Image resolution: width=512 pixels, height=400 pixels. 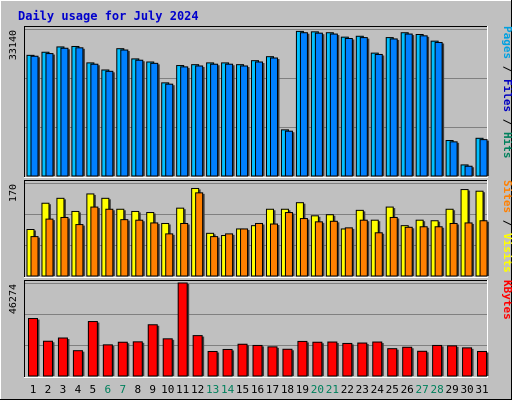 I want to click on x-tick-label-day-26: 26, so click(x=407, y=389).